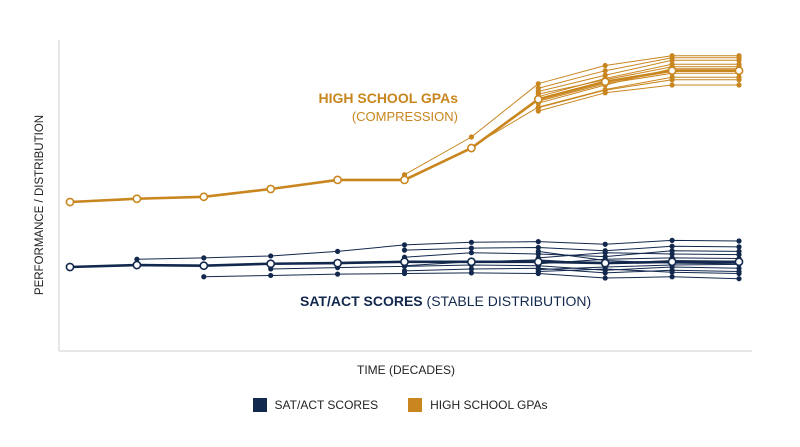  Describe the element at coordinates (489, 405) in the screenshot. I see `legend-label-gpa: HIGH SCHOOL GPAs` at that location.